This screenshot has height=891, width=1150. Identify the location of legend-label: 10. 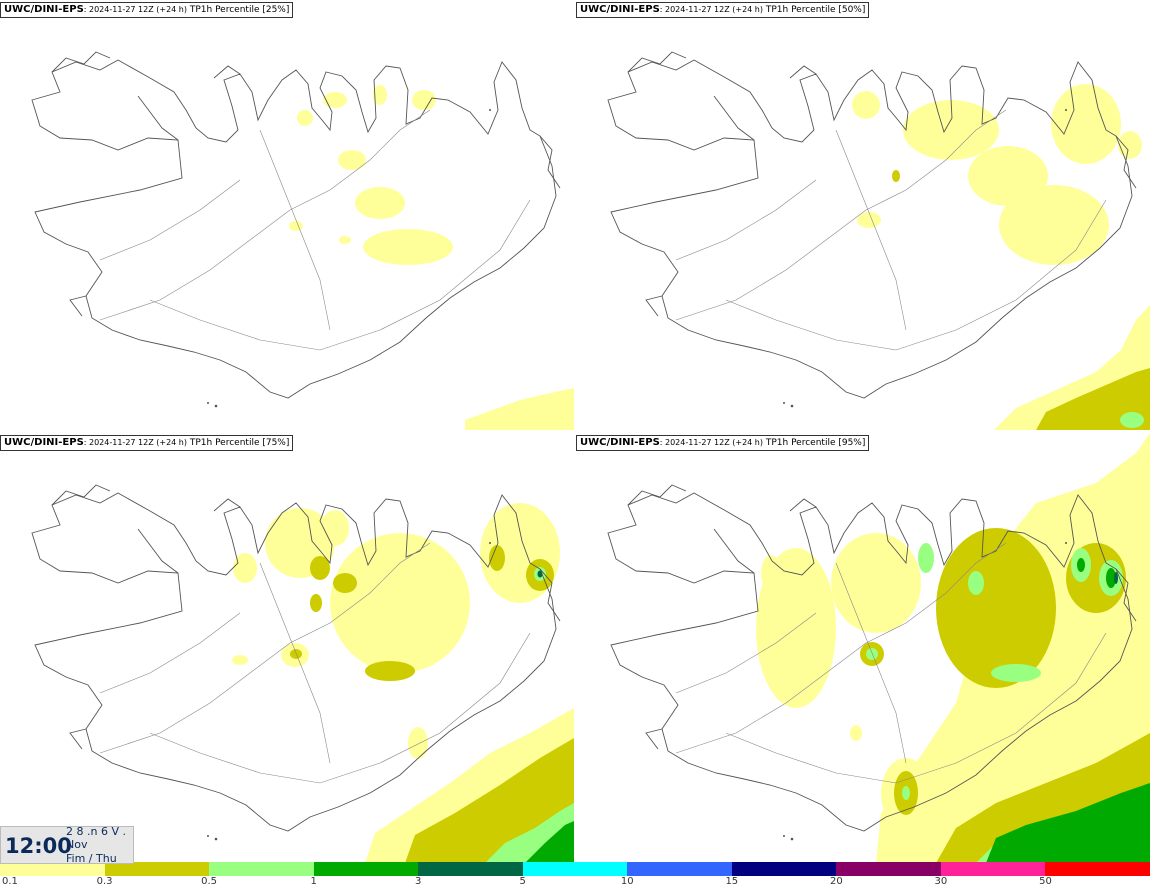
(627, 881).